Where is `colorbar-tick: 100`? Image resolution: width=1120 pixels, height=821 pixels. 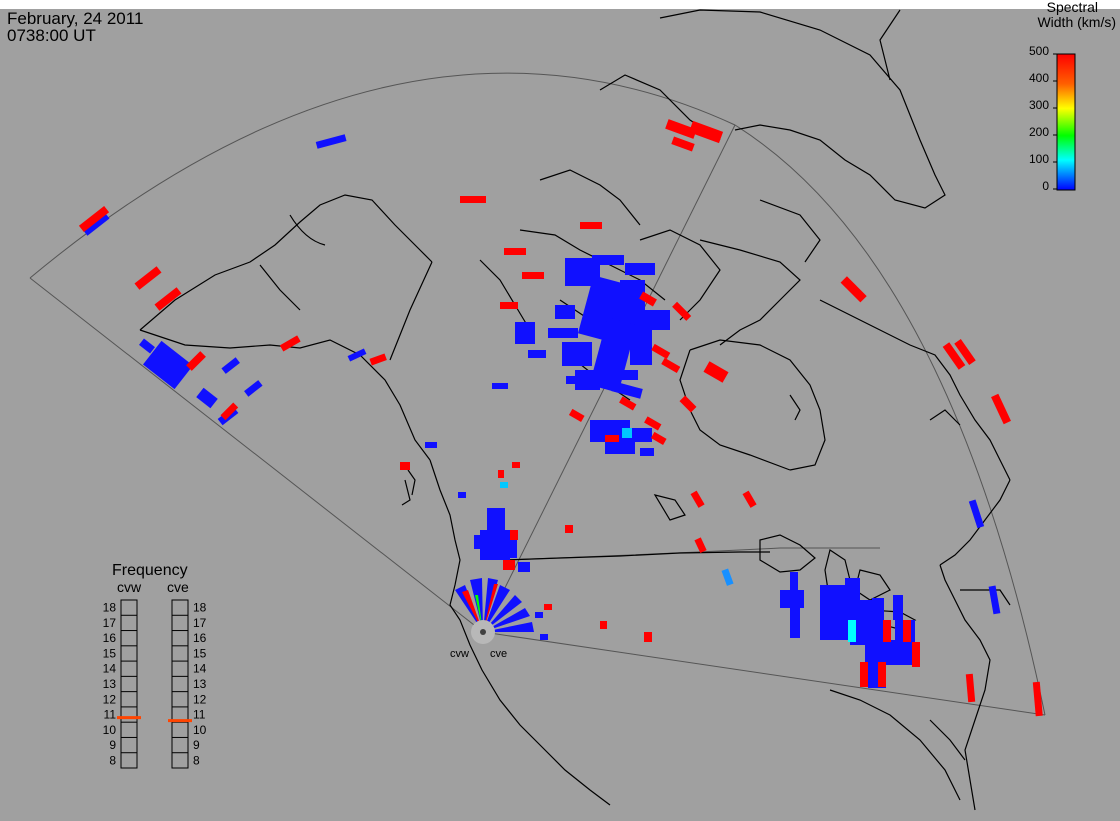 colorbar-tick: 100 is located at coordinates (1039, 159).